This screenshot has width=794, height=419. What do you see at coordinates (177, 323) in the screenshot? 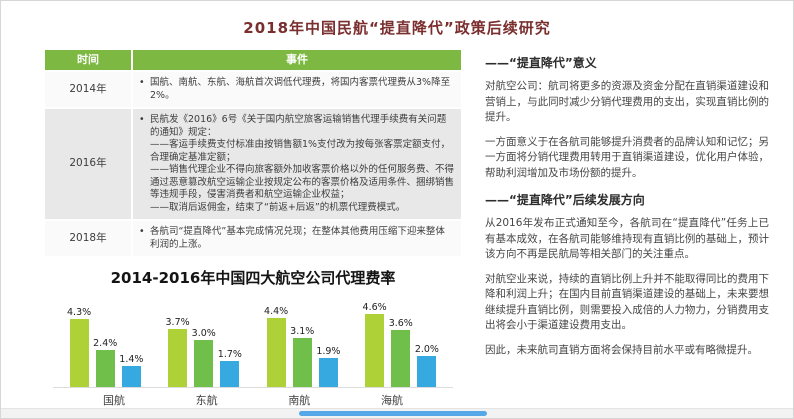
I see `bar-value-label: 3.7%` at bounding box center [177, 323].